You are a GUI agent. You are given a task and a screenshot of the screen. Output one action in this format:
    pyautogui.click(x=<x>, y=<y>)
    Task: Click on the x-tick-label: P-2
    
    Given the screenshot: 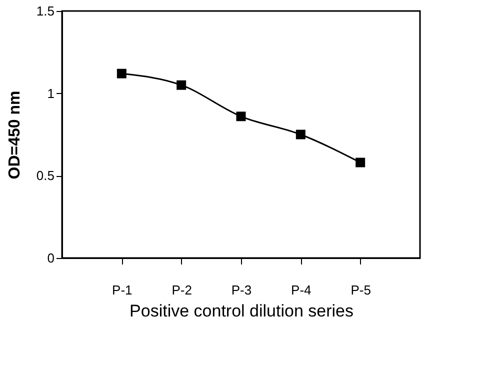 What is the action you would take?
    pyautogui.click(x=182, y=290)
    